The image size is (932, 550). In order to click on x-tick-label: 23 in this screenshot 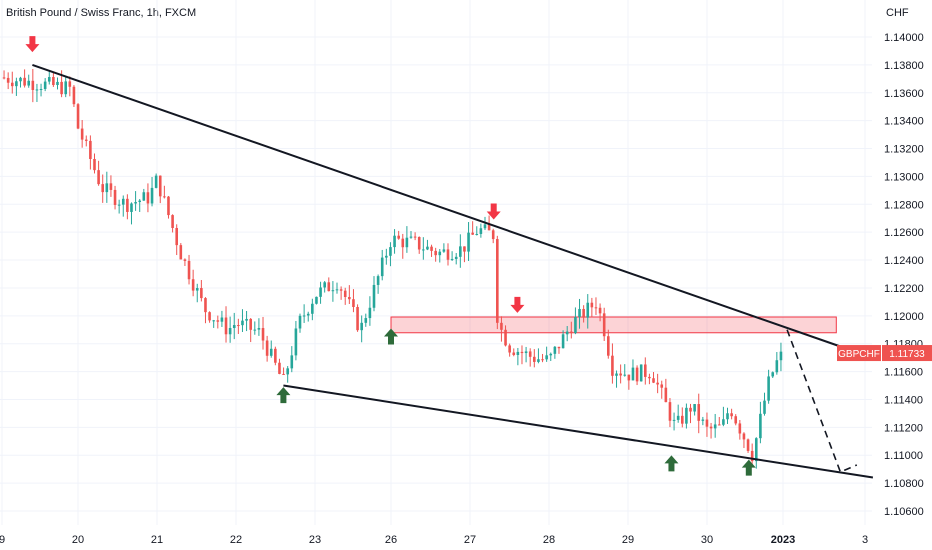, I will do `click(315, 540)`.